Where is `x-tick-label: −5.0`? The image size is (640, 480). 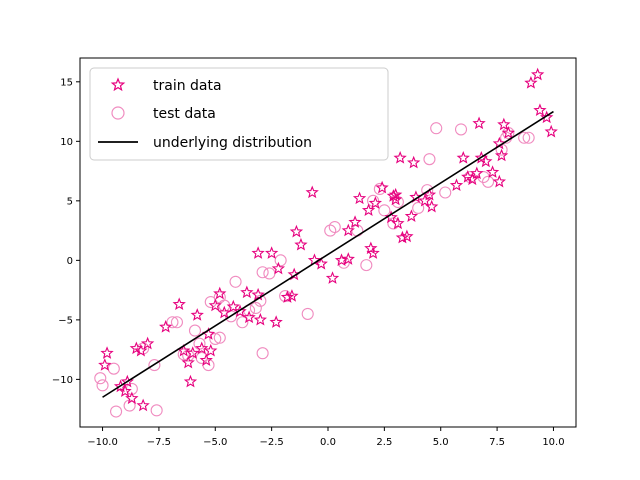
x-tick-label: −5.0 is located at coordinates (215, 442).